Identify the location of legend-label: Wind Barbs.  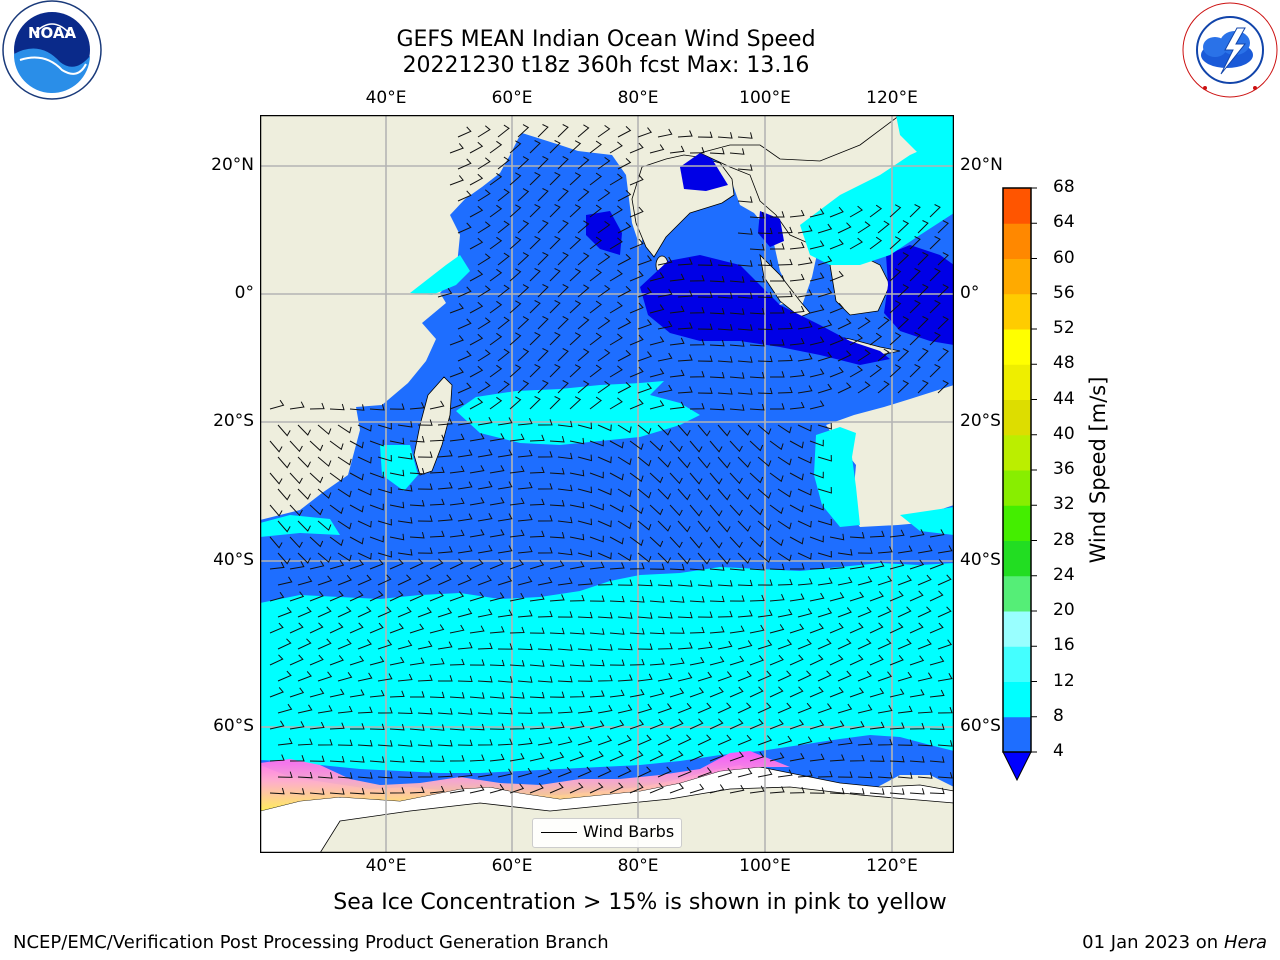
(629, 831).